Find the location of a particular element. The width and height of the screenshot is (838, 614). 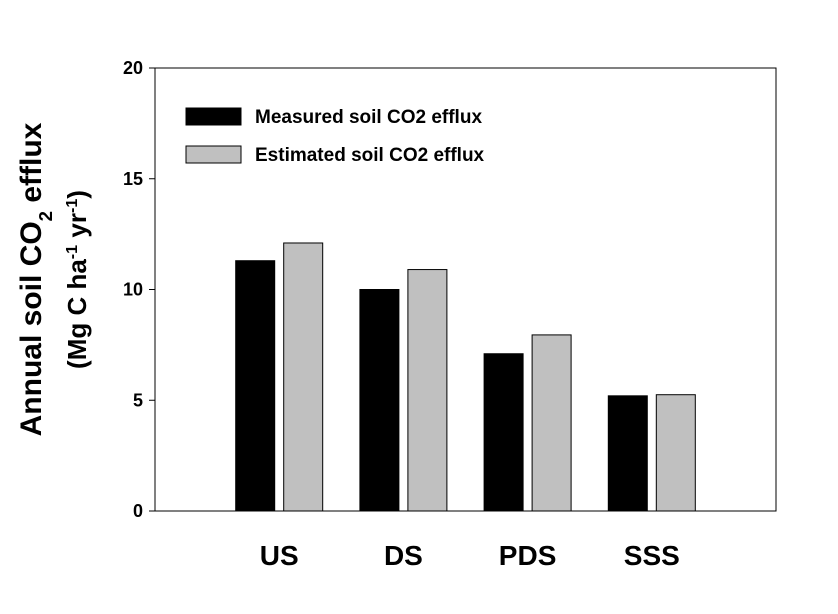

y-axis-label-part: efflux is located at coordinates (31, 166).